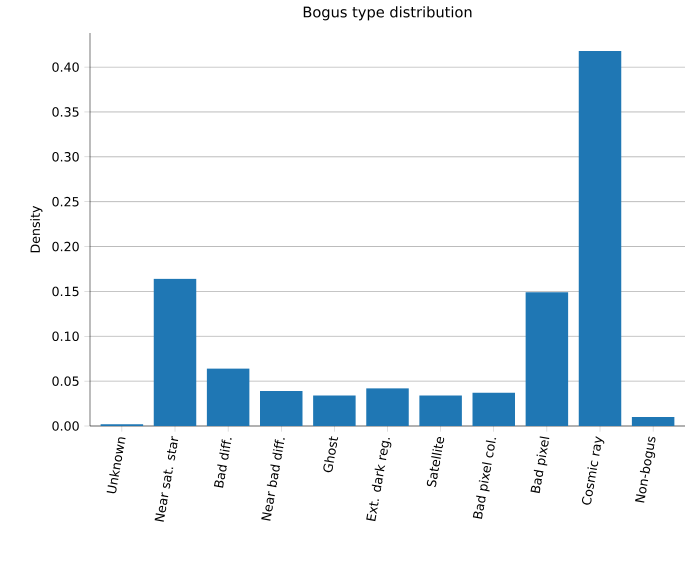 The height and width of the screenshot is (562, 685). What do you see at coordinates (65, 336) in the screenshot?
I see `y-tick-label: 0.10` at bounding box center [65, 336].